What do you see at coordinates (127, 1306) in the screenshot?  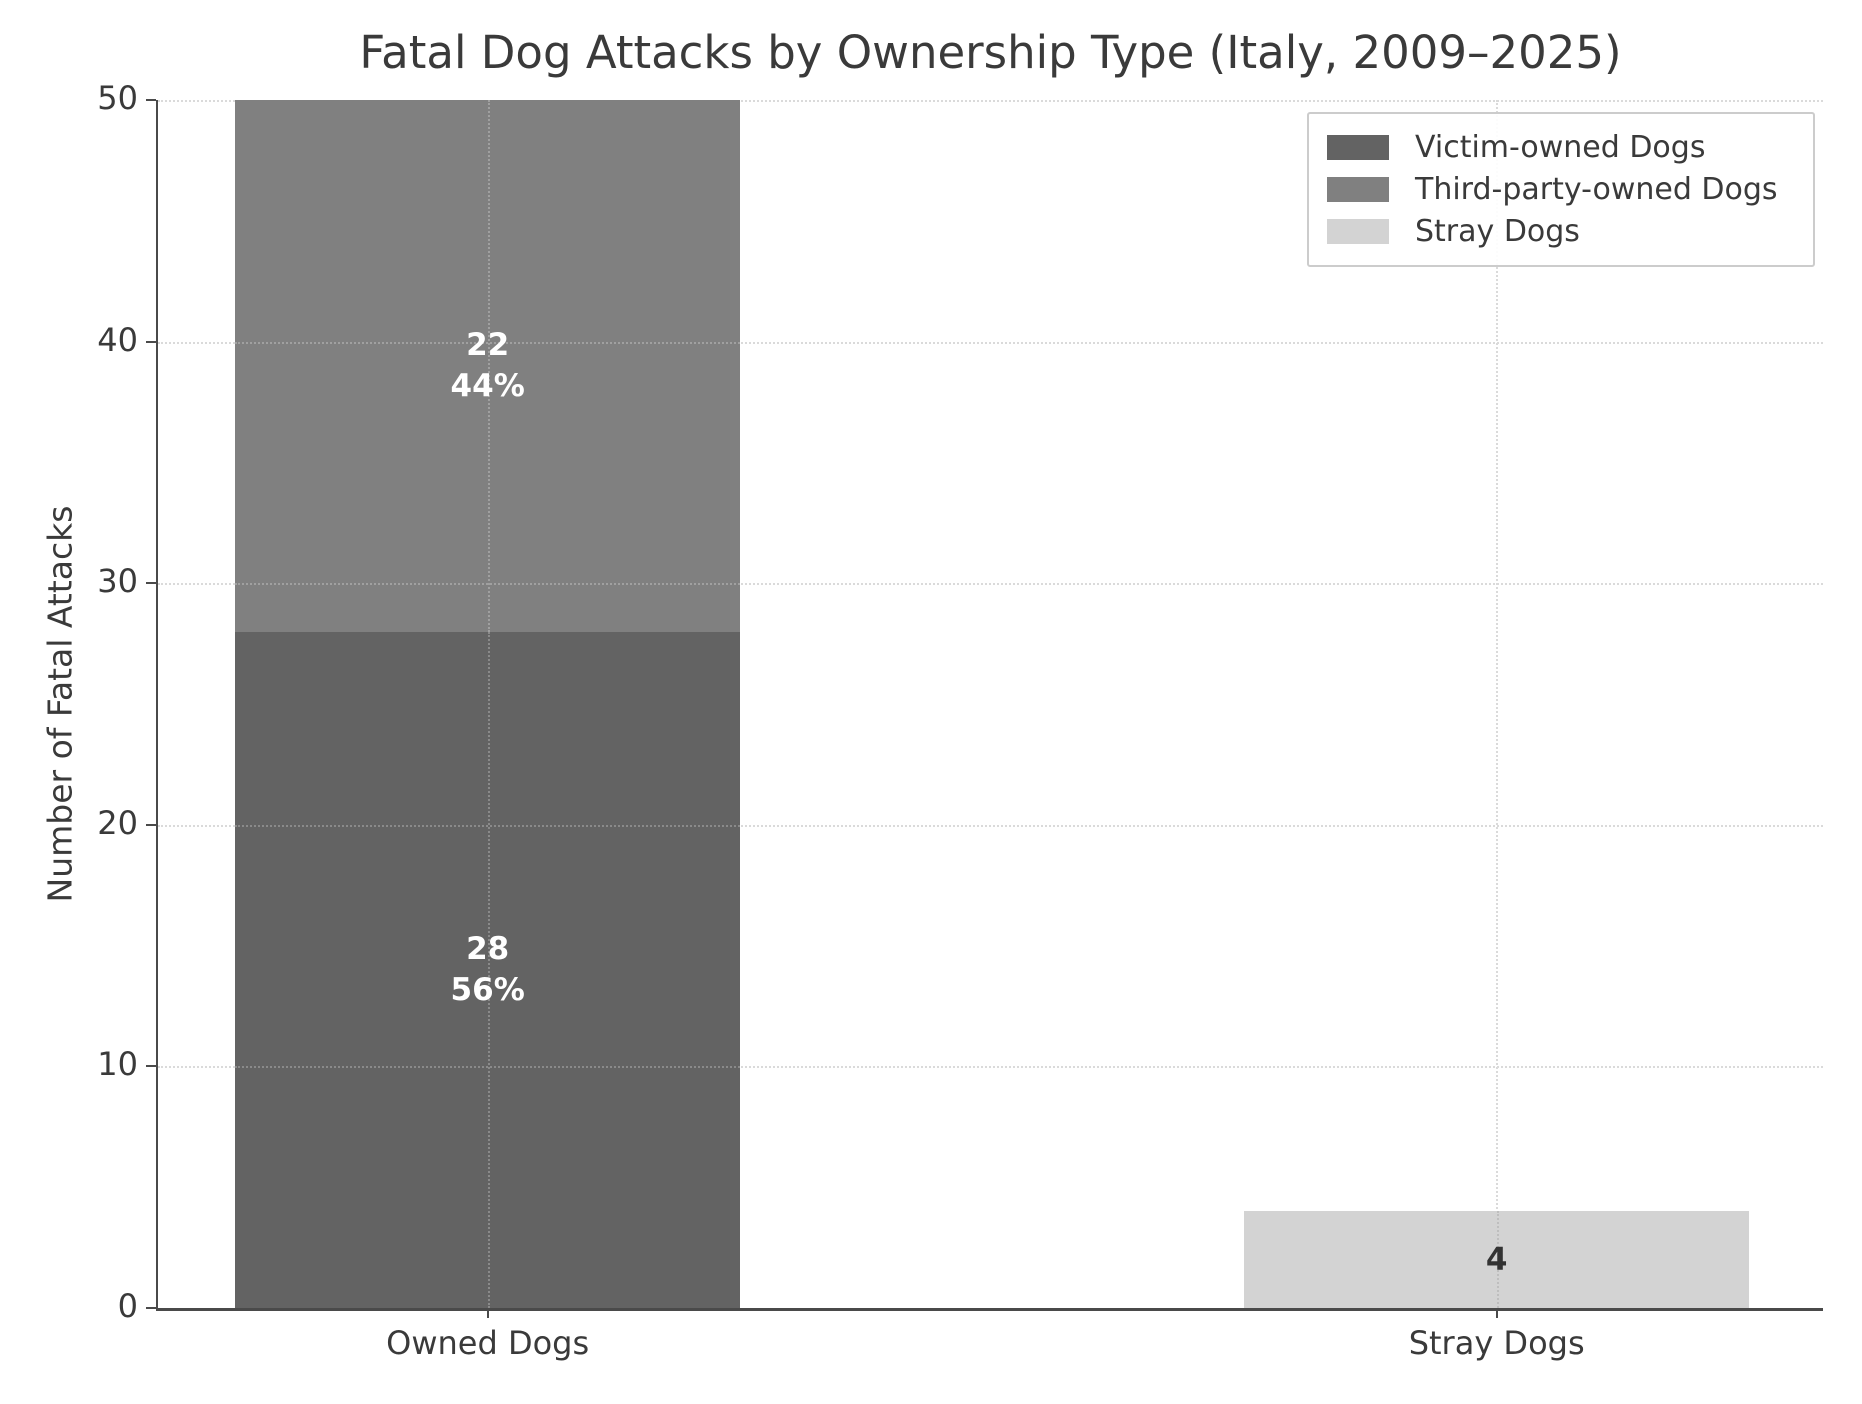 I see `y-tick-label: 0` at bounding box center [127, 1306].